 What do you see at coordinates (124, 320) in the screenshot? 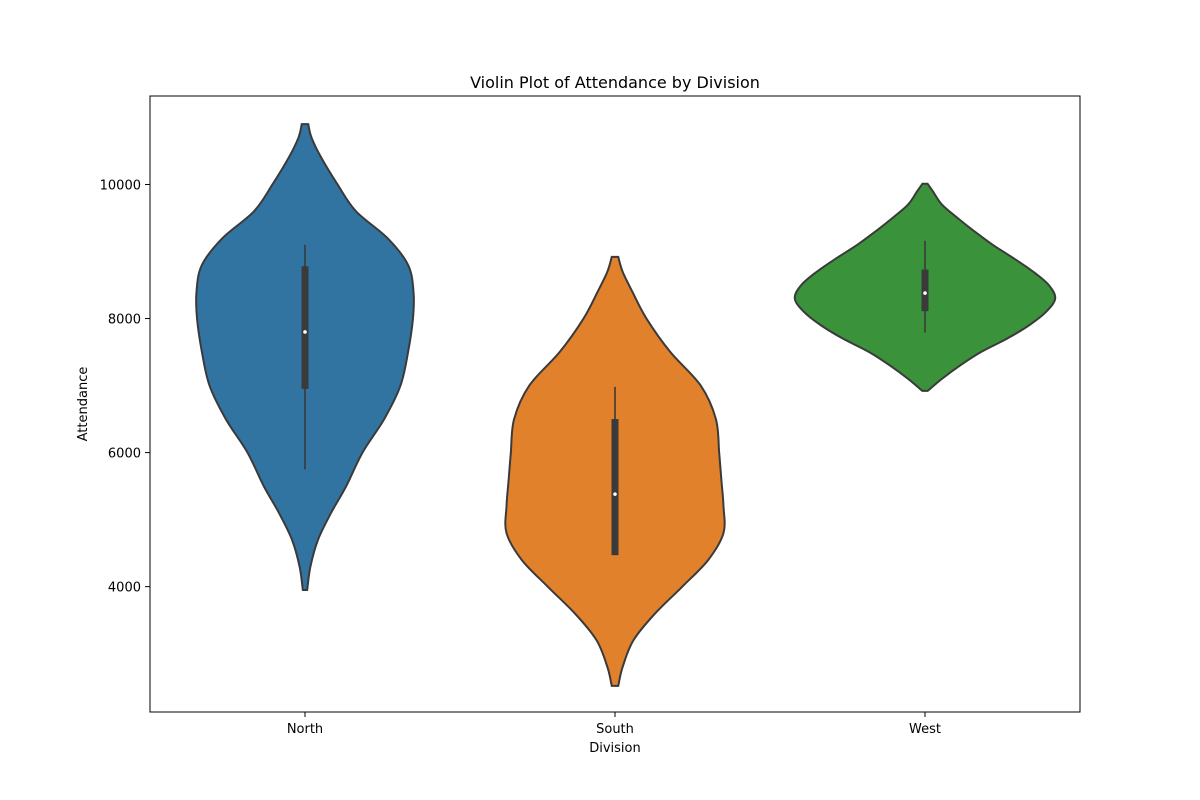
I see `y-tick-label: 8000` at bounding box center [124, 320].